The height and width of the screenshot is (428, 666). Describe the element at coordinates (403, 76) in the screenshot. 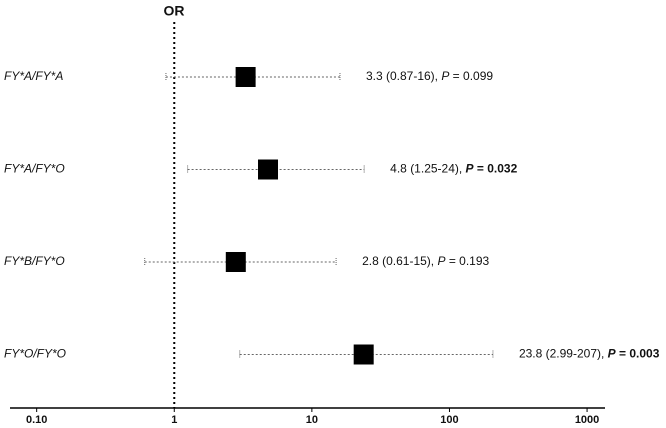

I see `annotation-ci: 3.3 (0.87-16),` at that location.